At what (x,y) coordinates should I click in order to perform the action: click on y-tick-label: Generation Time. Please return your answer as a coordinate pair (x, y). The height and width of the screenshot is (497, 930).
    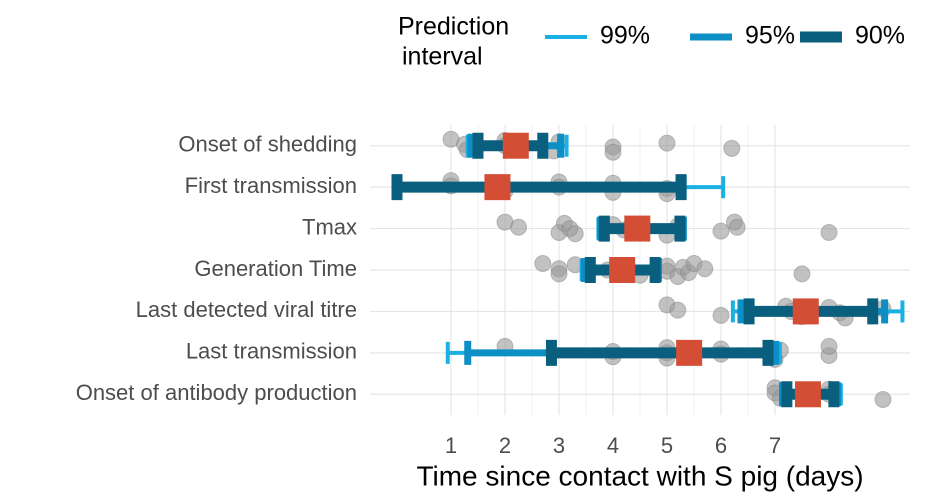
    Looking at the image, I should click on (275, 268).